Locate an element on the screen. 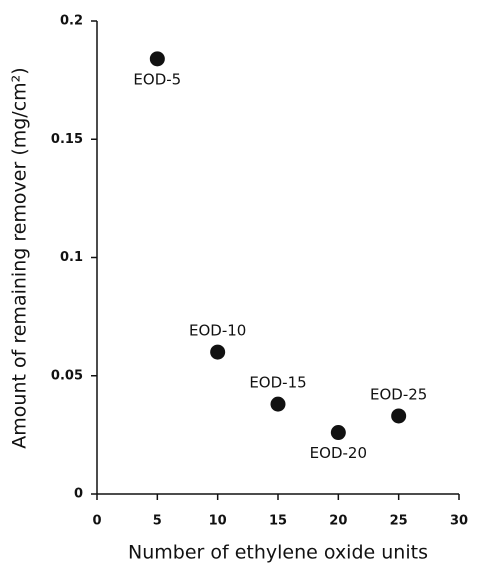 This screenshot has width=477, height=566. point-label: EOD-25 is located at coordinates (398, 394).